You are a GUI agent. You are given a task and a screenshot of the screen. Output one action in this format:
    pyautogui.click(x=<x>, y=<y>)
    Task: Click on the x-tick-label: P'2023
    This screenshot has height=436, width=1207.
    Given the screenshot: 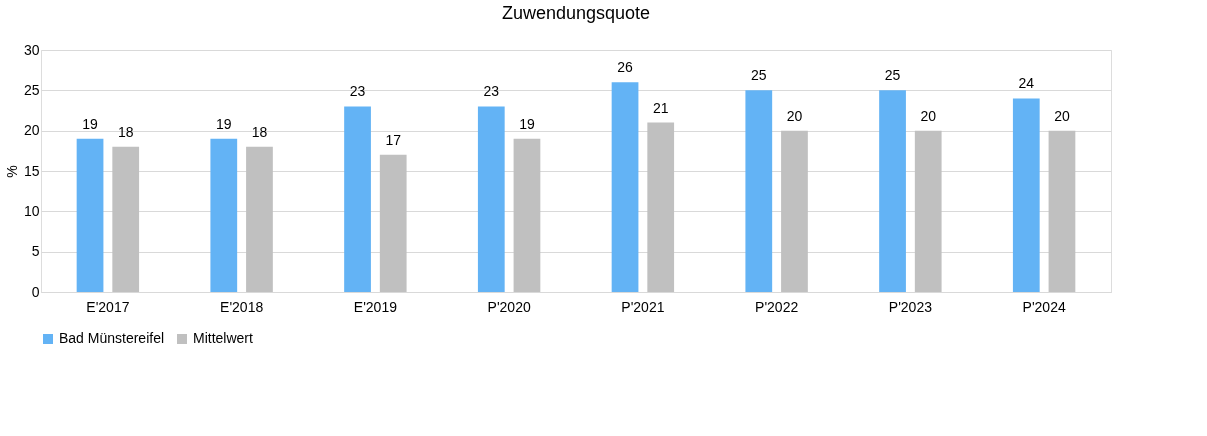 What is the action you would take?
    pyautogui.click(x=910, y=306)
    